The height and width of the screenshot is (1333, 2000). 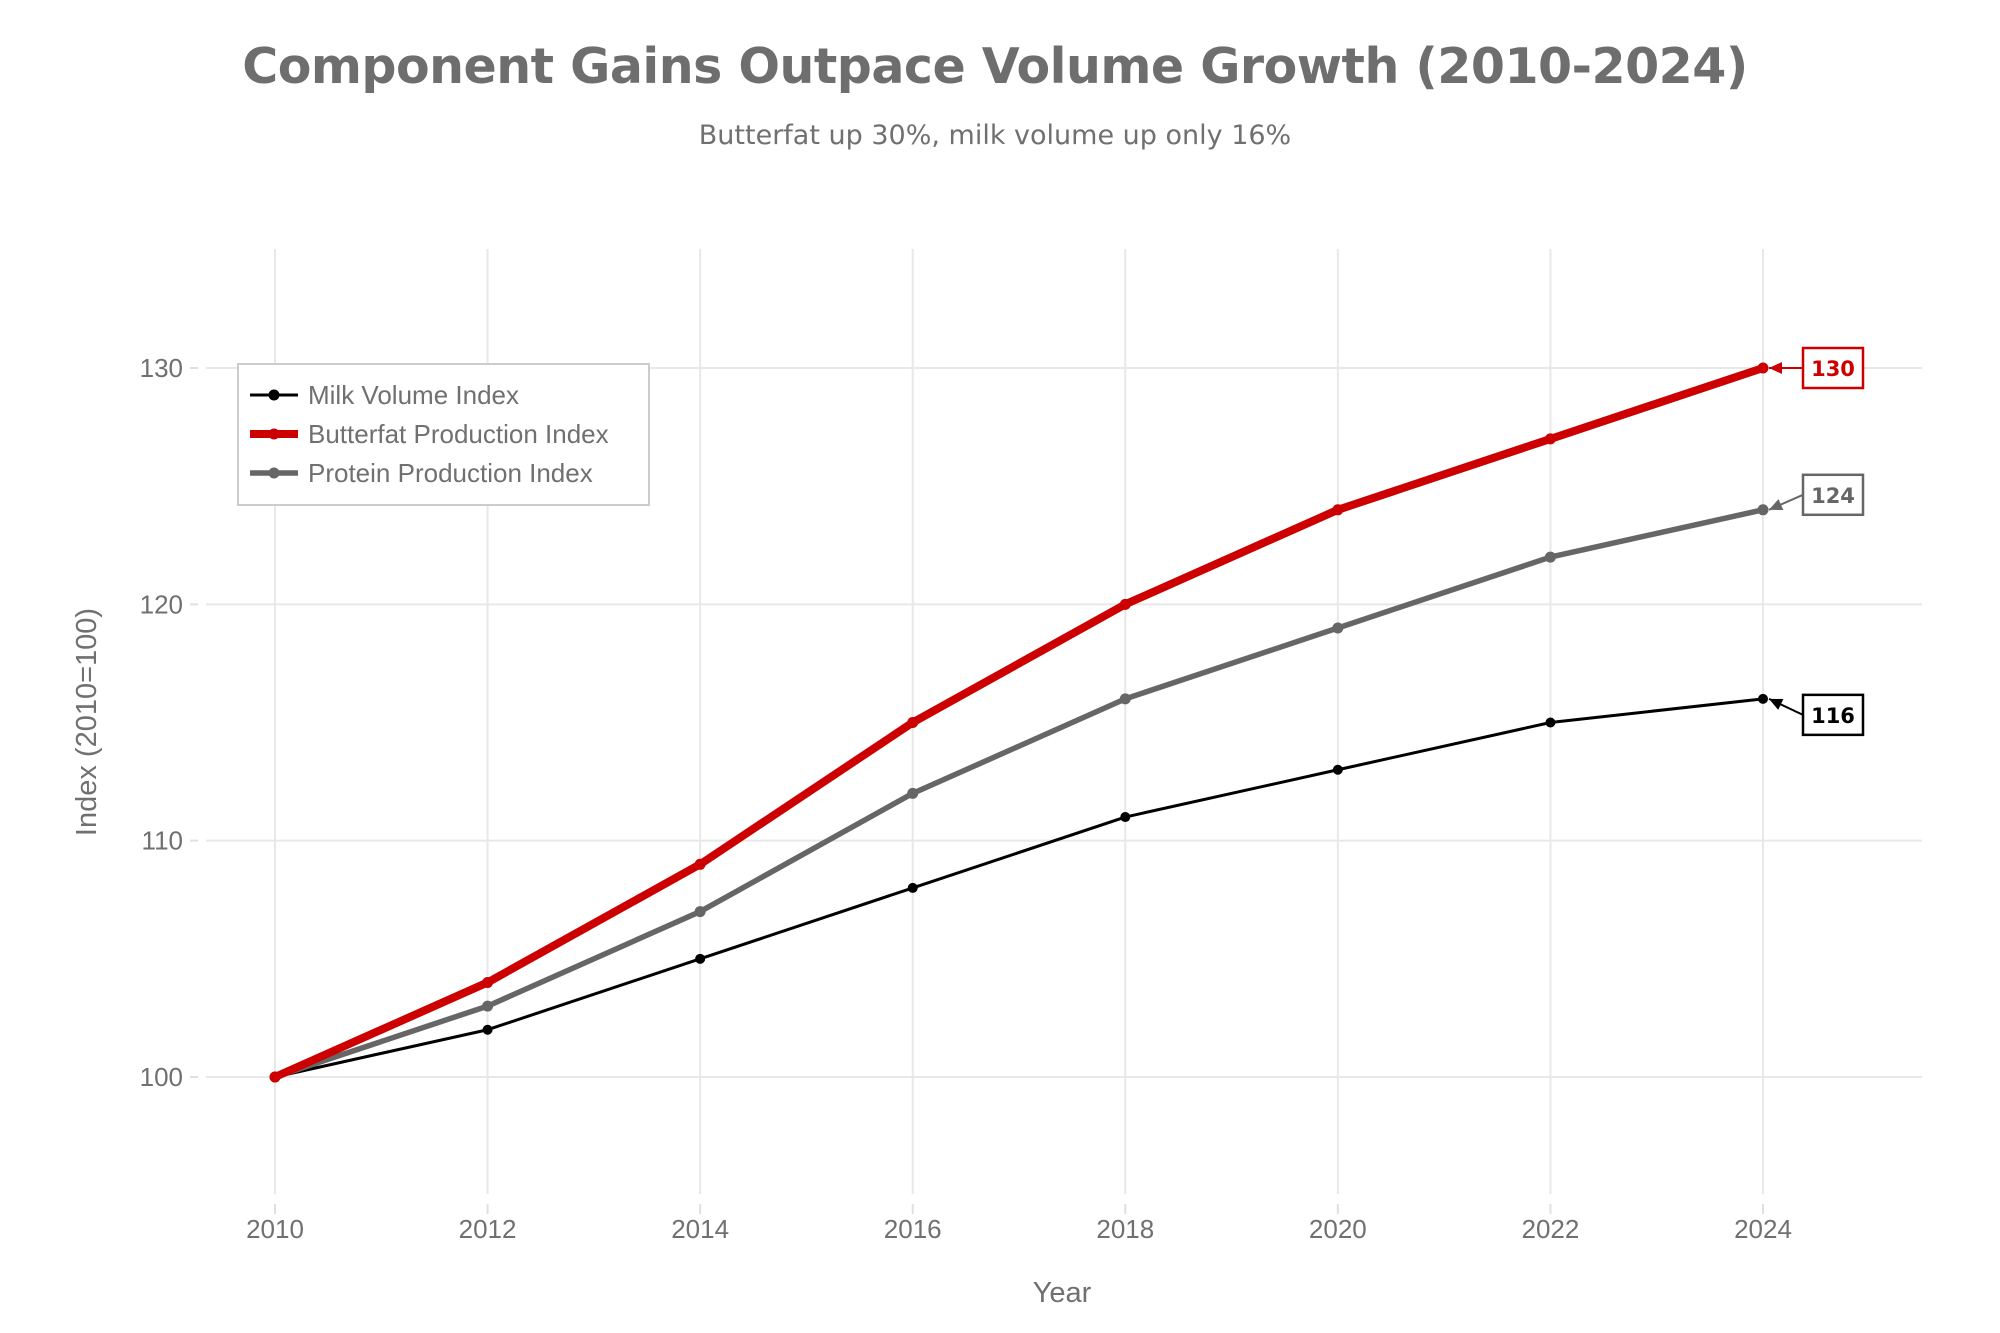 I want to click on x-tick-label: 2016, so click(x=913, y=1229).